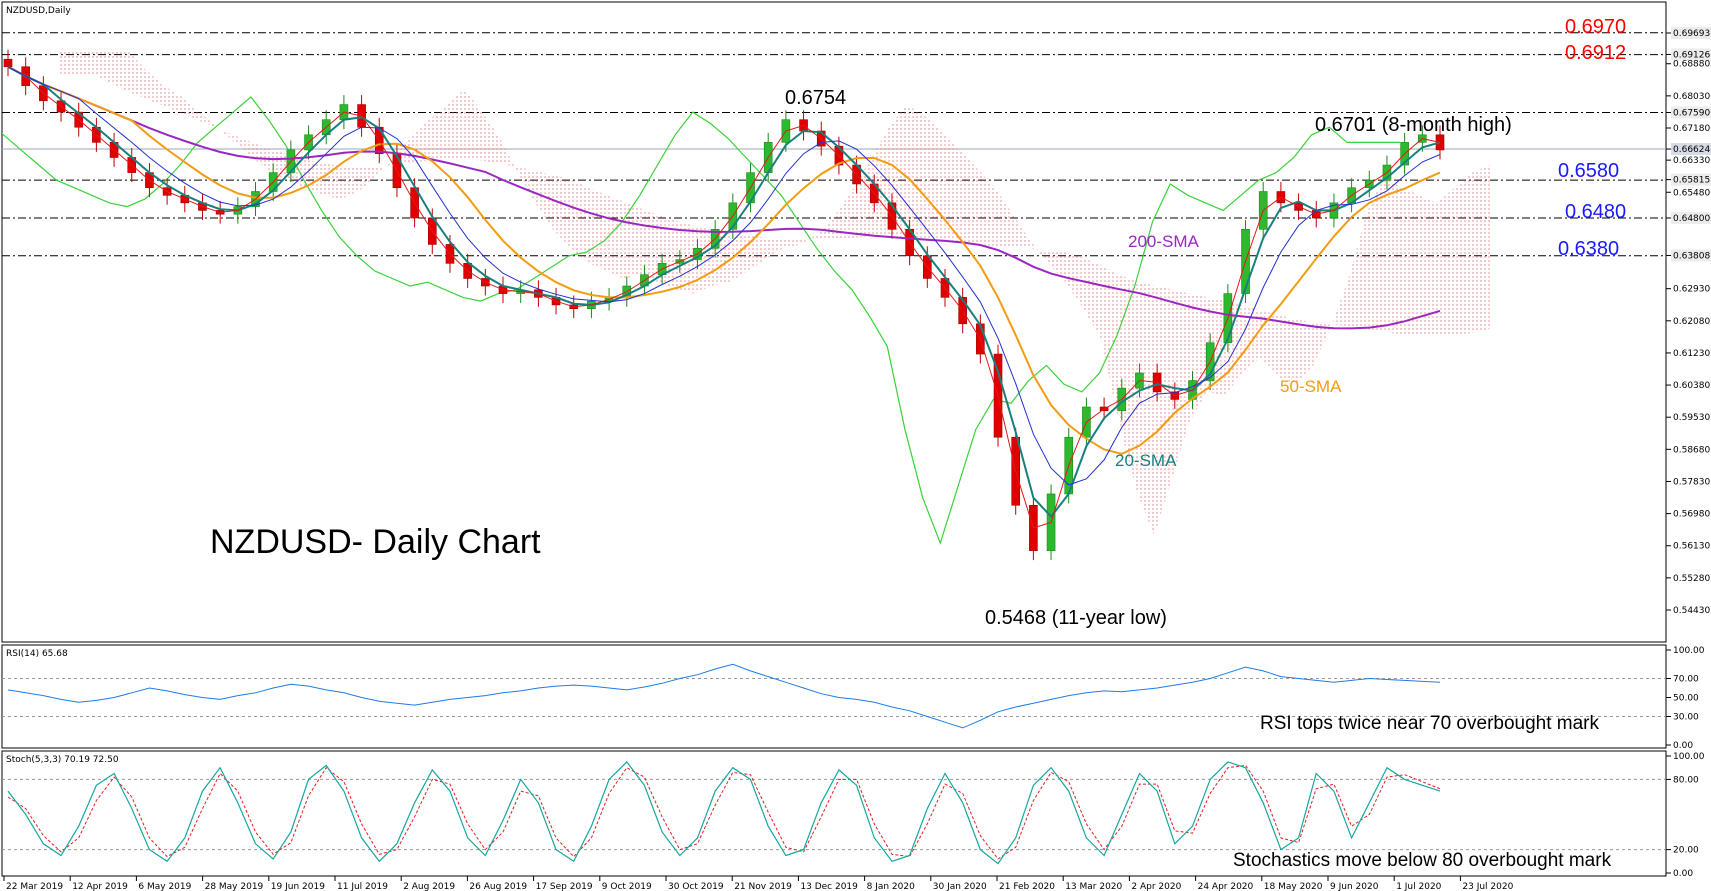  I want to click on symbol-label: NZDUSD,Daily, so click(38, 11).